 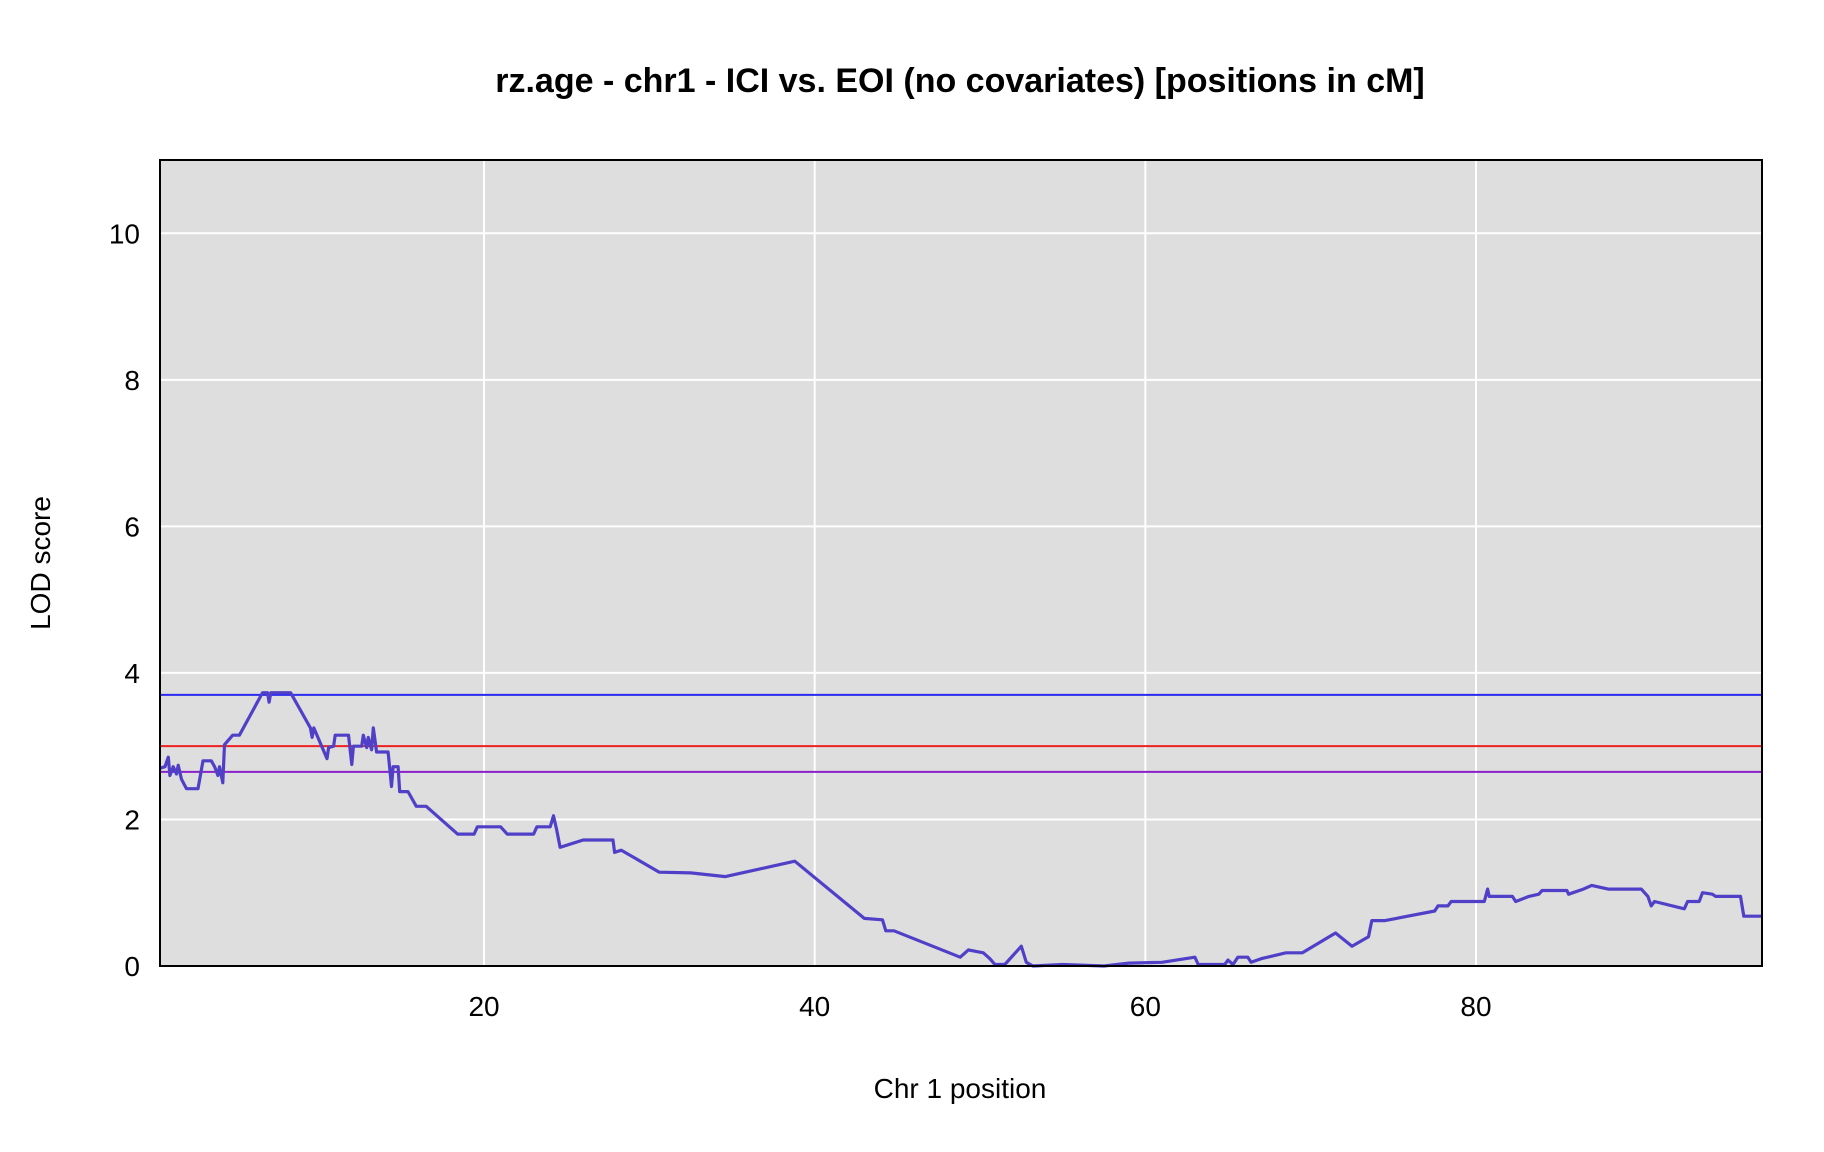 What do you see at coordinates (960, 1088) in the screenshot?
I see `x-axis-label: Chr 1 position` at bounding box center [960, 1088].